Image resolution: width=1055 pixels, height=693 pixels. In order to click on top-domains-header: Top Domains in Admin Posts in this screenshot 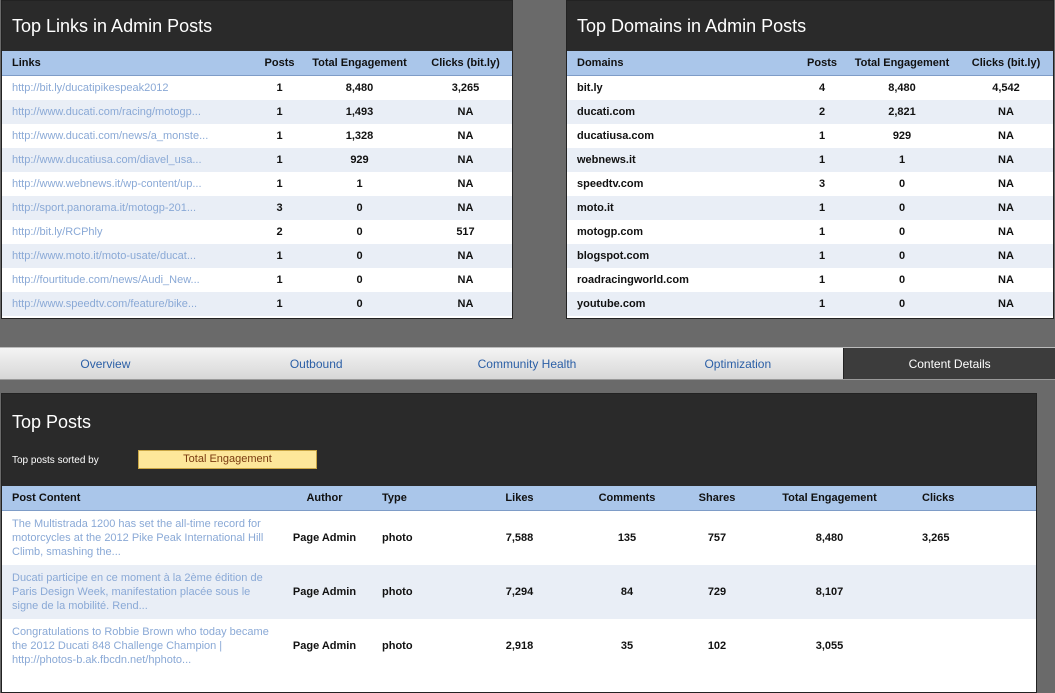, I will do `click(810, 26)`.